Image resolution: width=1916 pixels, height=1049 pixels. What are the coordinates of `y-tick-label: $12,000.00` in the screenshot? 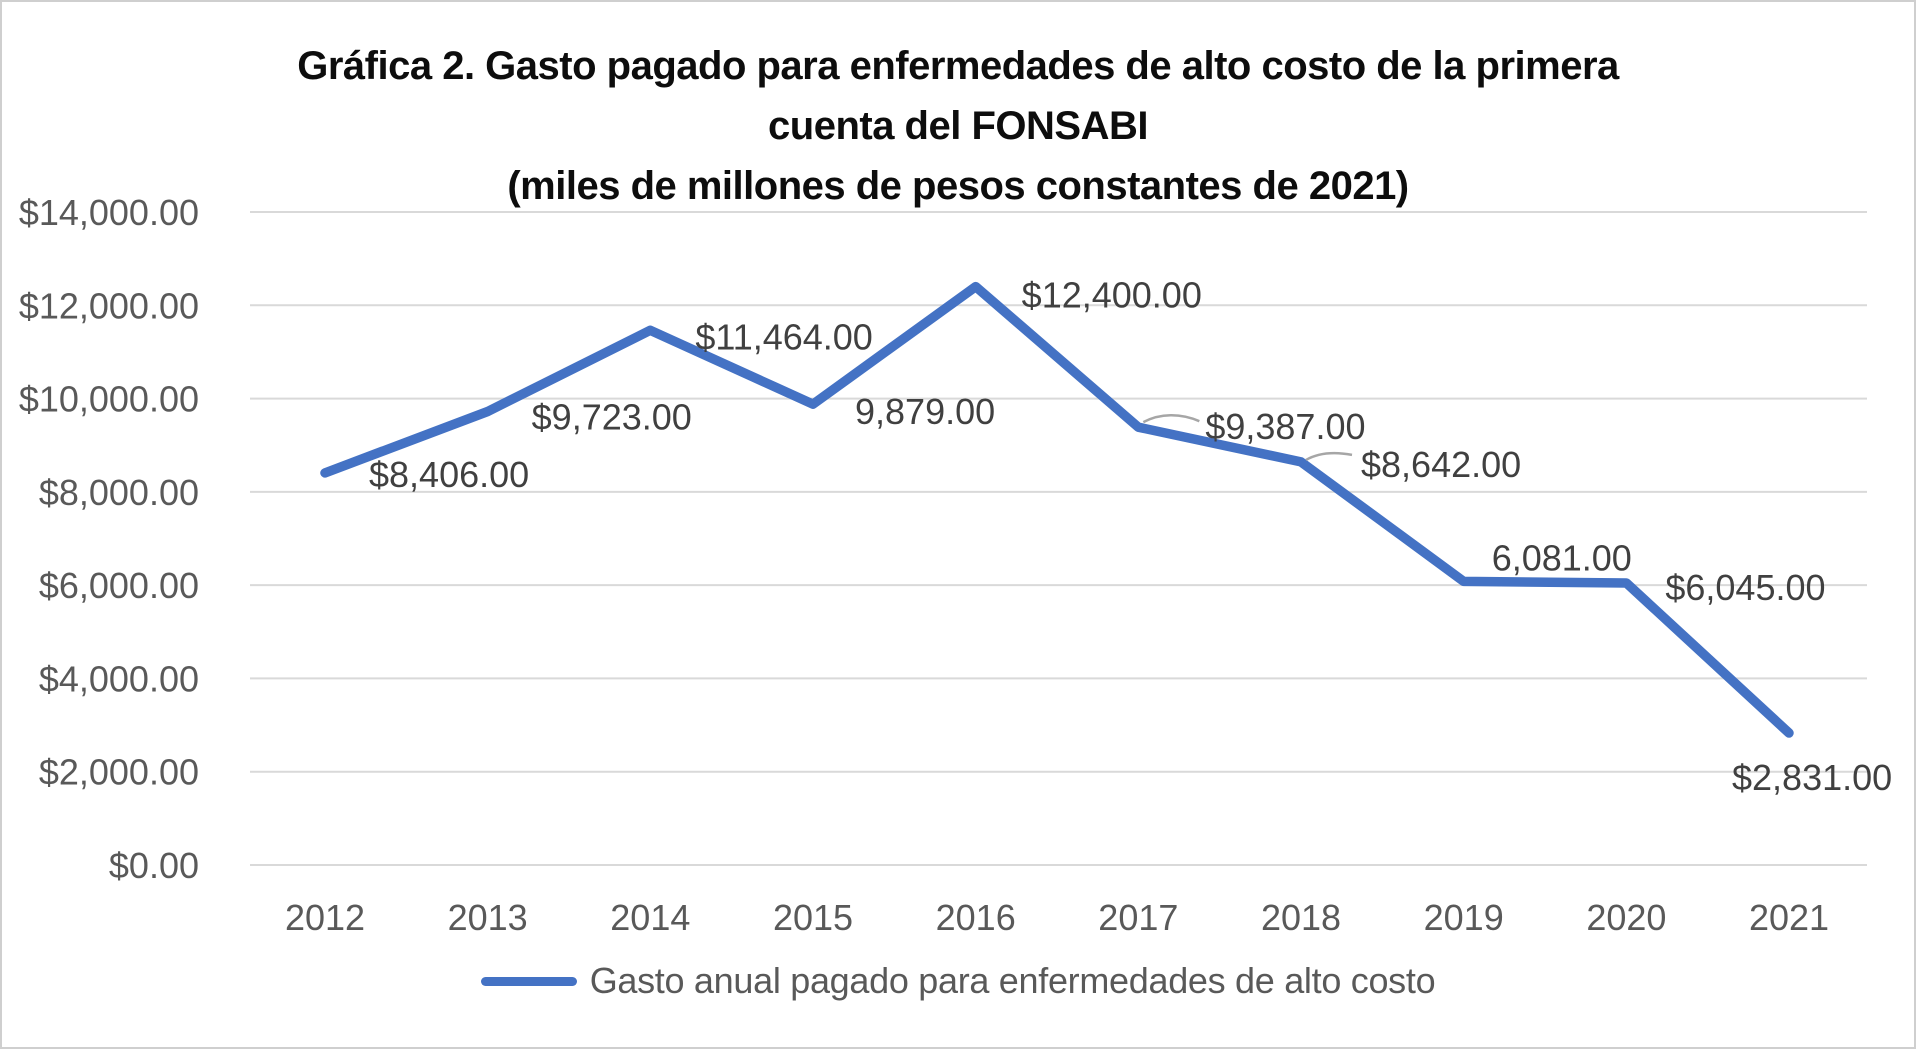 It's located at (109, 305).